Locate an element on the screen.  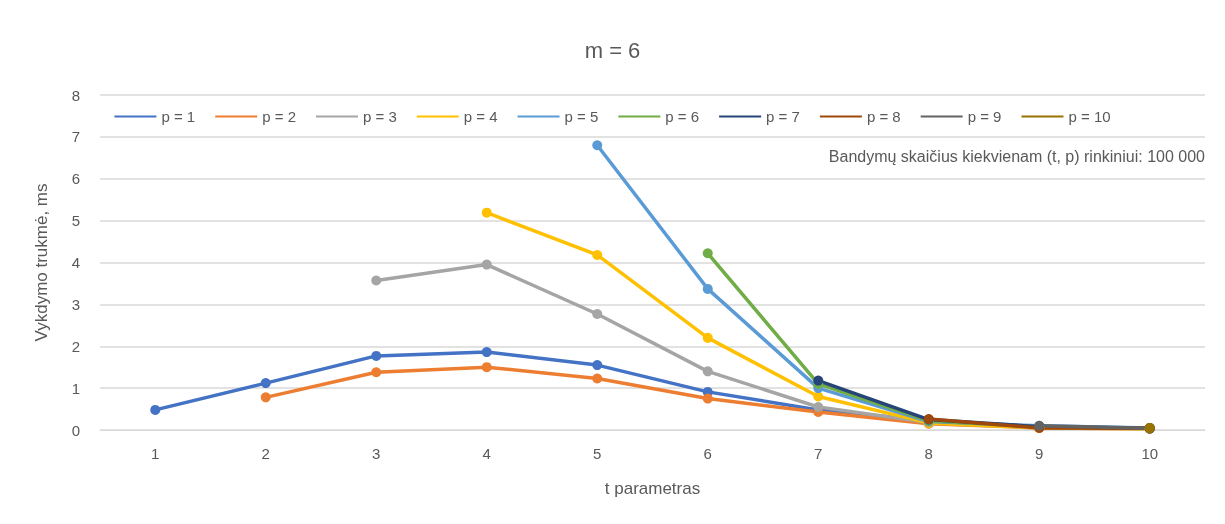
annotation: Bandymų skaičius kiekvienam (t, p) rinkiniui: 100 000 is located at coordinates (1017, 156).